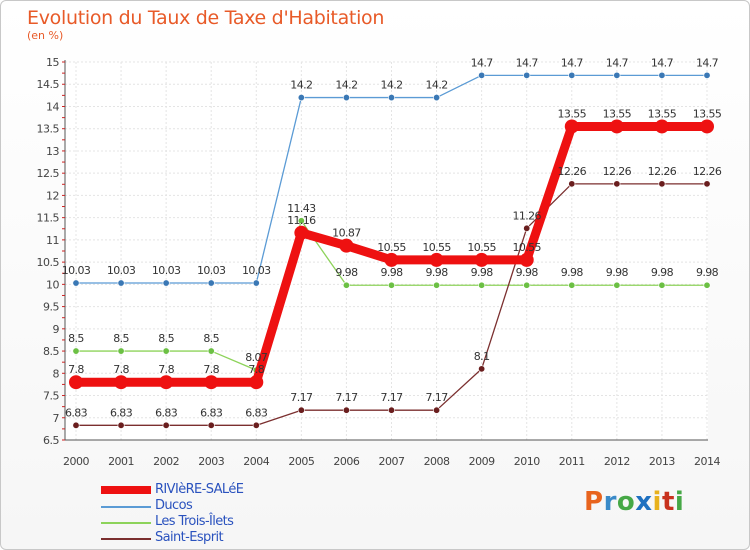 The height and width of the screenshot is (550, 750). What do you see at coordinates (679, 502) in the screenshot?
I see `logo-letter: i` at bounding box center [679, 502].